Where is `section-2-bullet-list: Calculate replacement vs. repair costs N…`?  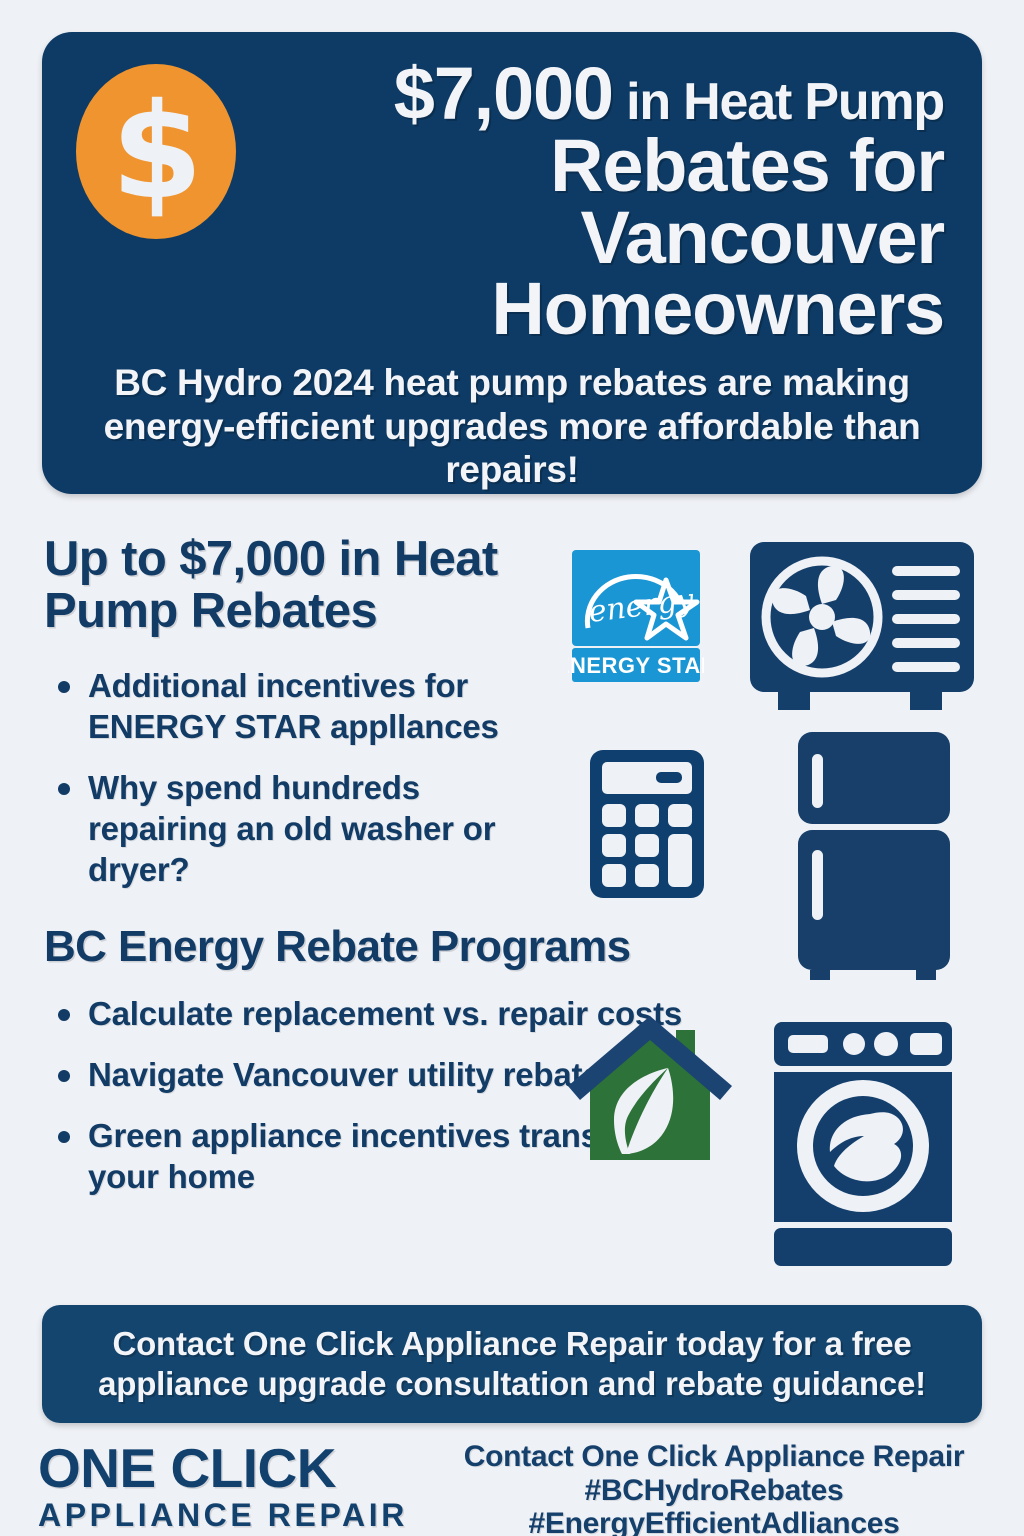
section-2-bullet-list: Calculate replacement vs. repair costs N… is located at coordinates (384, 1106).